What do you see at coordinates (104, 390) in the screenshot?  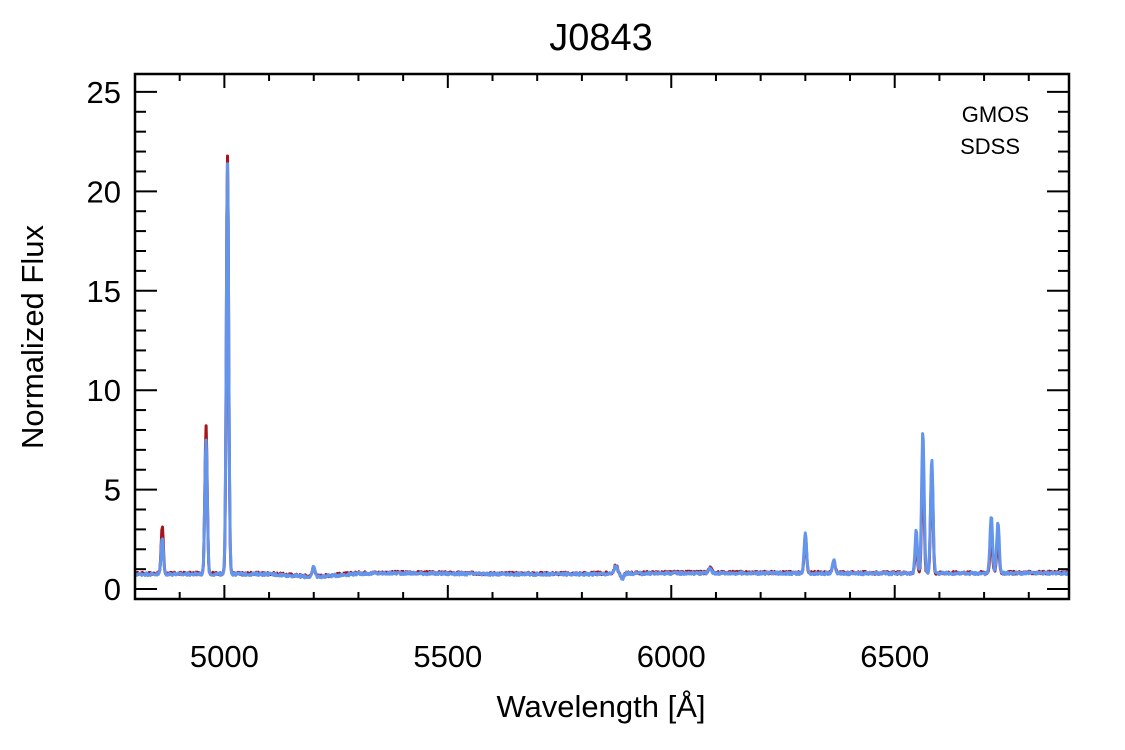 I see `y-tick-label: 10` at bounding box center [104, 390].